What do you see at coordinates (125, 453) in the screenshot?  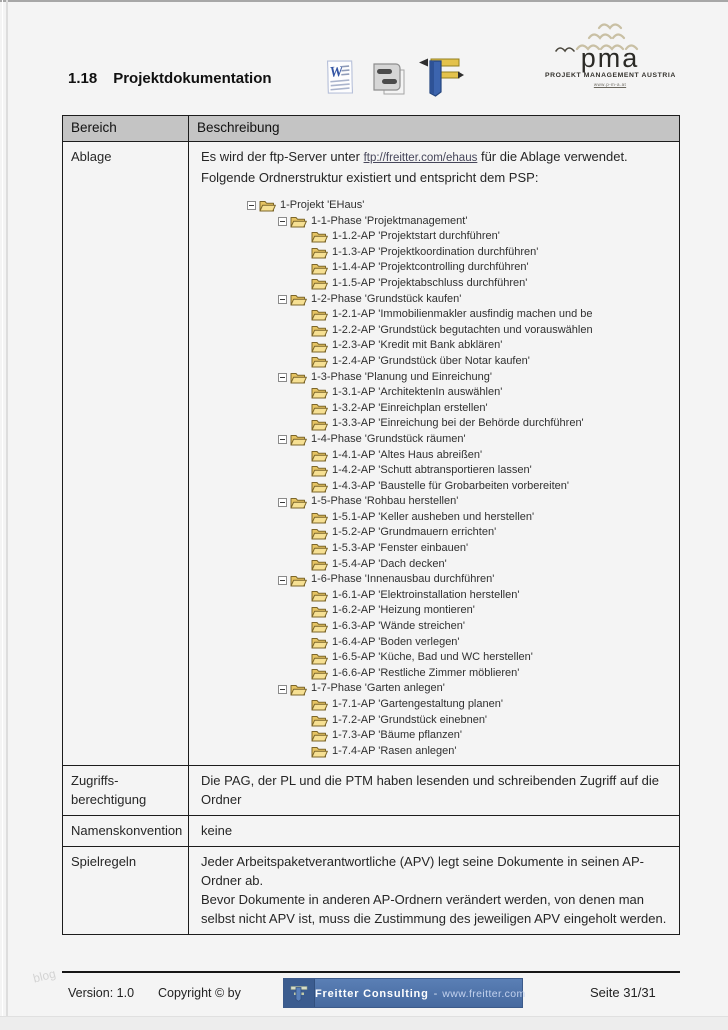 I see `row-label-ablage: Ablage` at bounding box center [125, 453].